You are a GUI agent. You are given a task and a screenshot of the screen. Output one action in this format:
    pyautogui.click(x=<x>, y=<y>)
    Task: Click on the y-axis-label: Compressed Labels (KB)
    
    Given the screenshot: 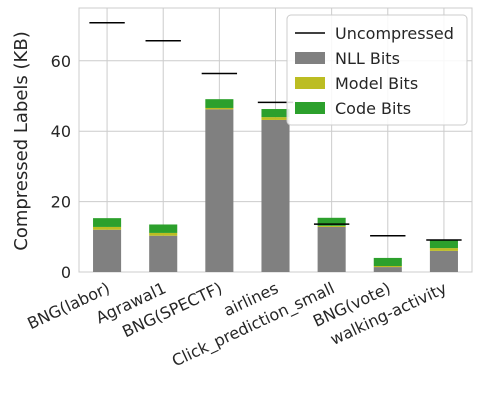 What is the action you would take?
    pyautogui.click(x=21, y=140)
    